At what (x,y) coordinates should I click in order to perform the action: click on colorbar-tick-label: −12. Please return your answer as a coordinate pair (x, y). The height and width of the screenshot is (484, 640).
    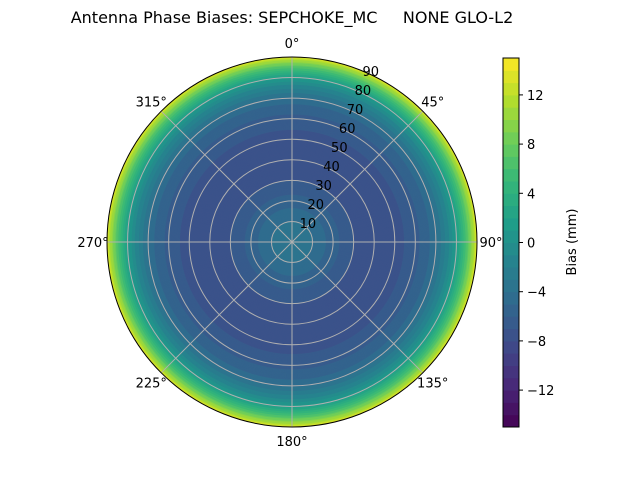
    Looking at the image, I should click on (540, 391).